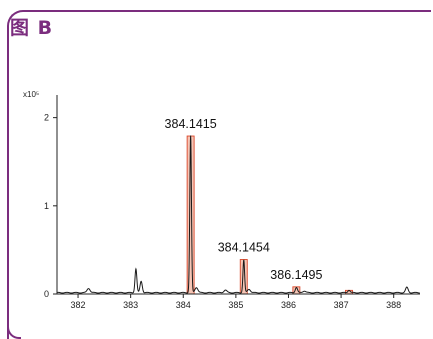 This screenshot has width=433, height=339. What do you see at coordinates (393, 305) in the screenshot?
I see `x-tick-label-388: 388` at bounding box center [393, 305].